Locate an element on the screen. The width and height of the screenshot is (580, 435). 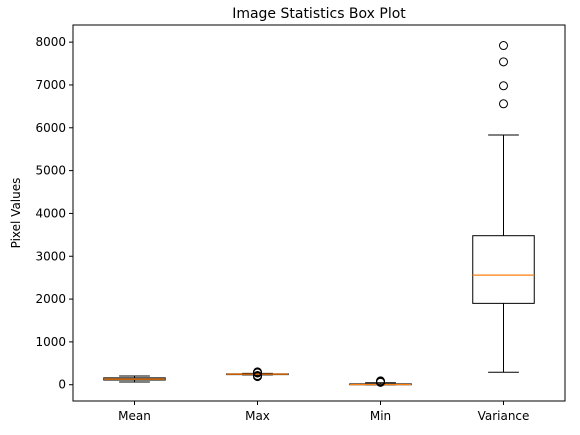
y-axis-ticks: 0 1000 2000 3000 4000 5000 6000 7000 8000 is located at coordinates (54, 213).